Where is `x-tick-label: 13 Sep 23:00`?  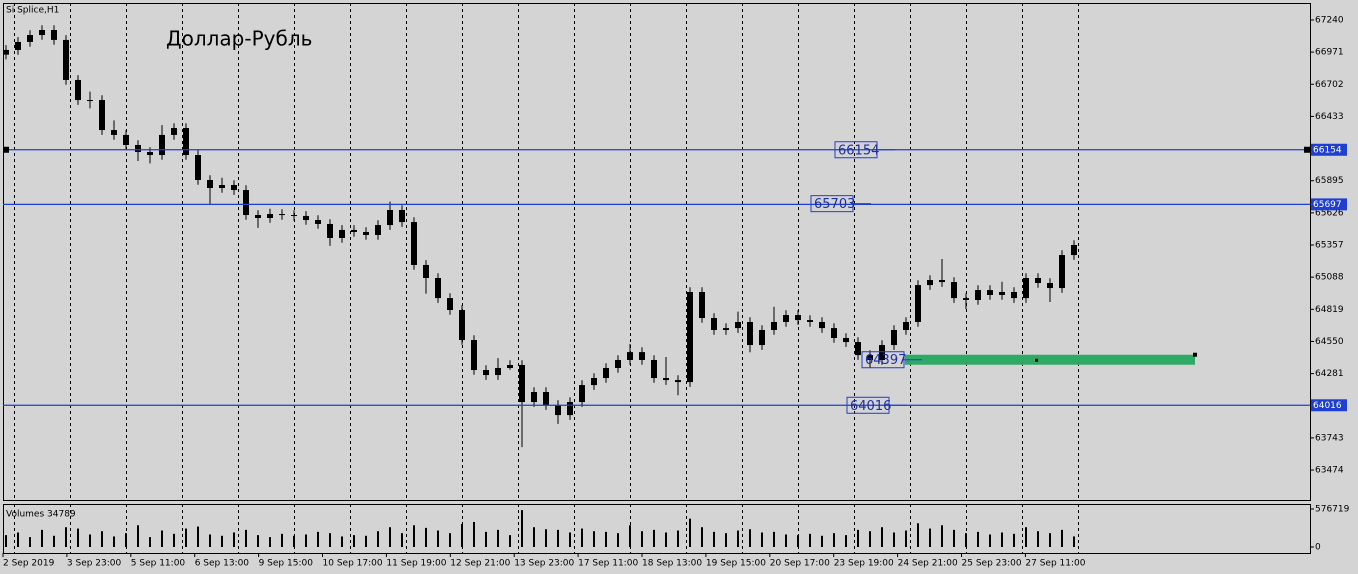 x-tick-label: 13 Sep 23:00 is located at coordinates (544, 564).